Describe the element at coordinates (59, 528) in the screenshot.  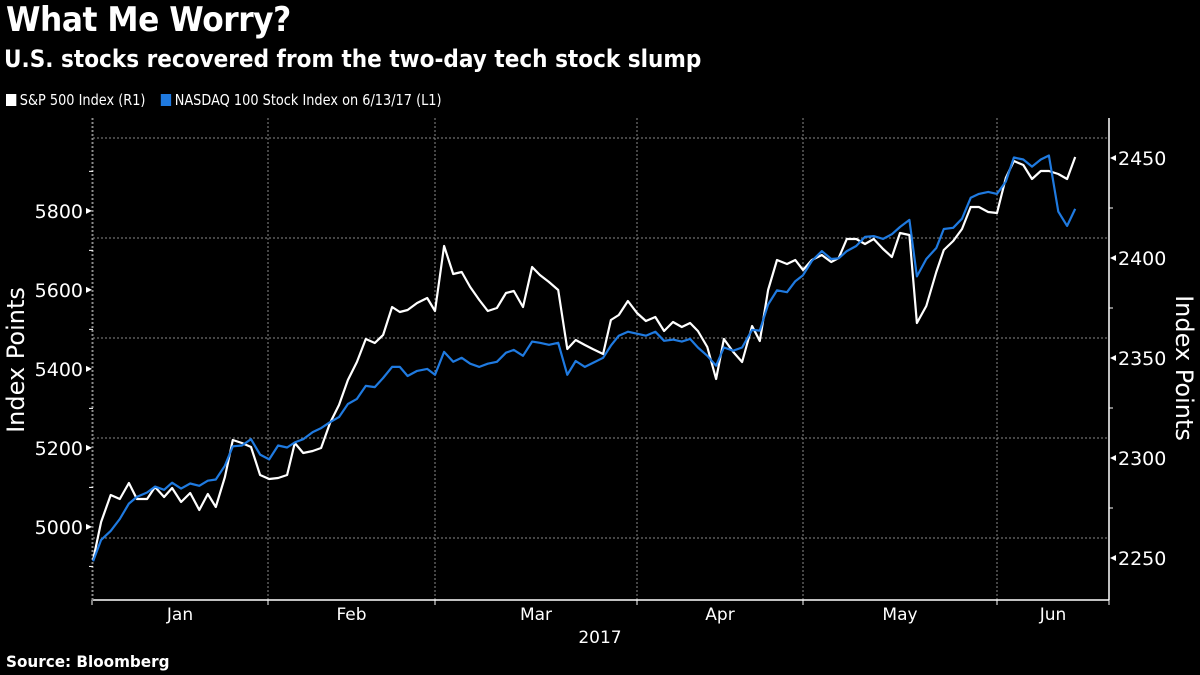
I see `left-tick-label: 5000` at that location.